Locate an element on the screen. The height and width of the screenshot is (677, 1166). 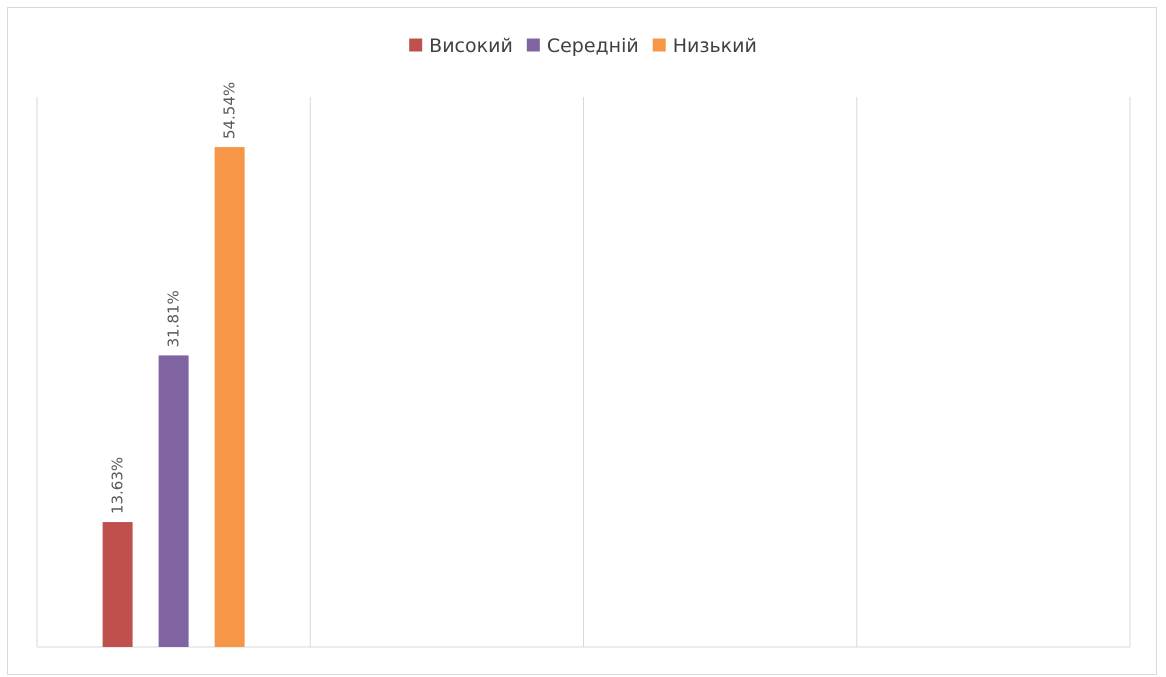
bars-group is located at coordinates (173, 397).